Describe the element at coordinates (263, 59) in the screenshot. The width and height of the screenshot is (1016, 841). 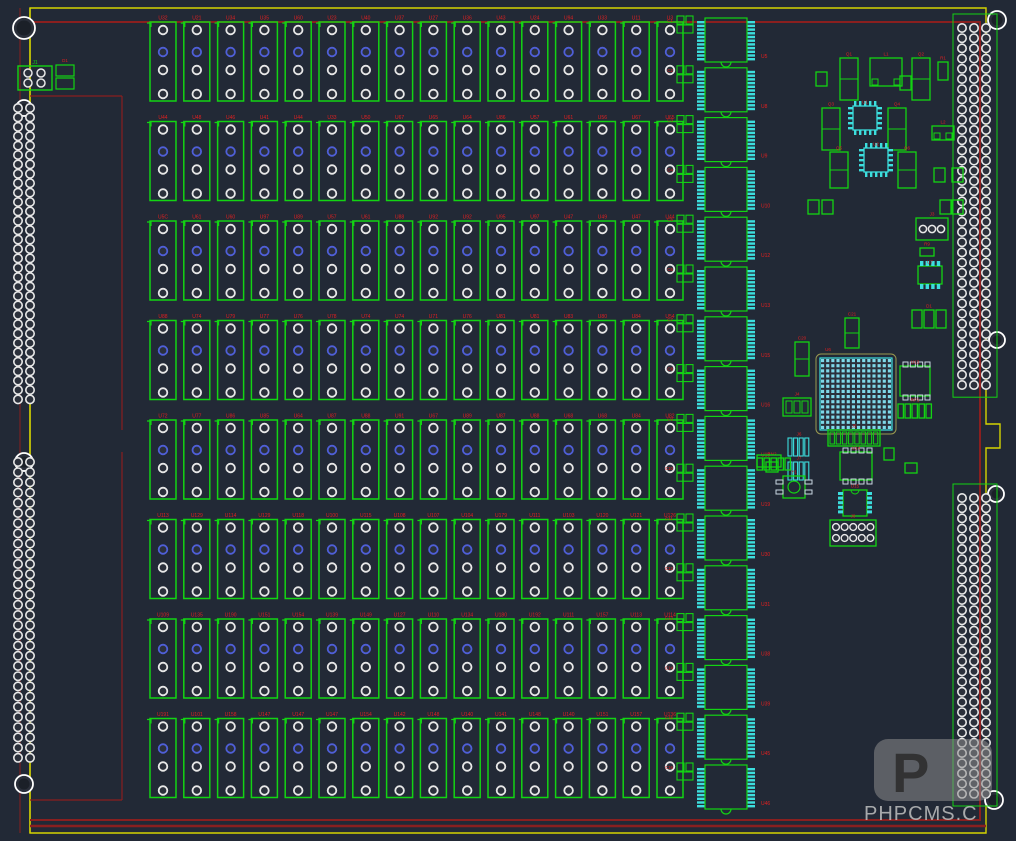
I see `memory-slot: U35` at that location.